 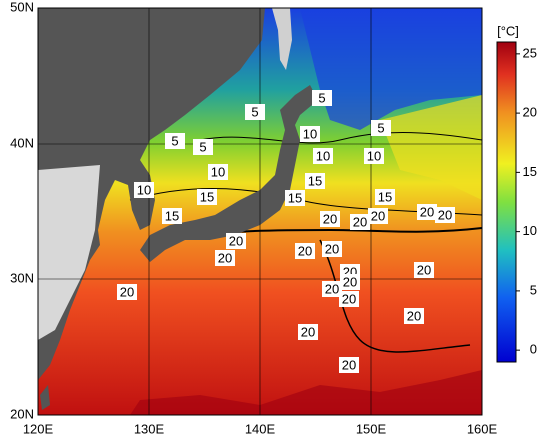 I want to click on colorbar-tick-label: 5, so click(x=533, y=289).